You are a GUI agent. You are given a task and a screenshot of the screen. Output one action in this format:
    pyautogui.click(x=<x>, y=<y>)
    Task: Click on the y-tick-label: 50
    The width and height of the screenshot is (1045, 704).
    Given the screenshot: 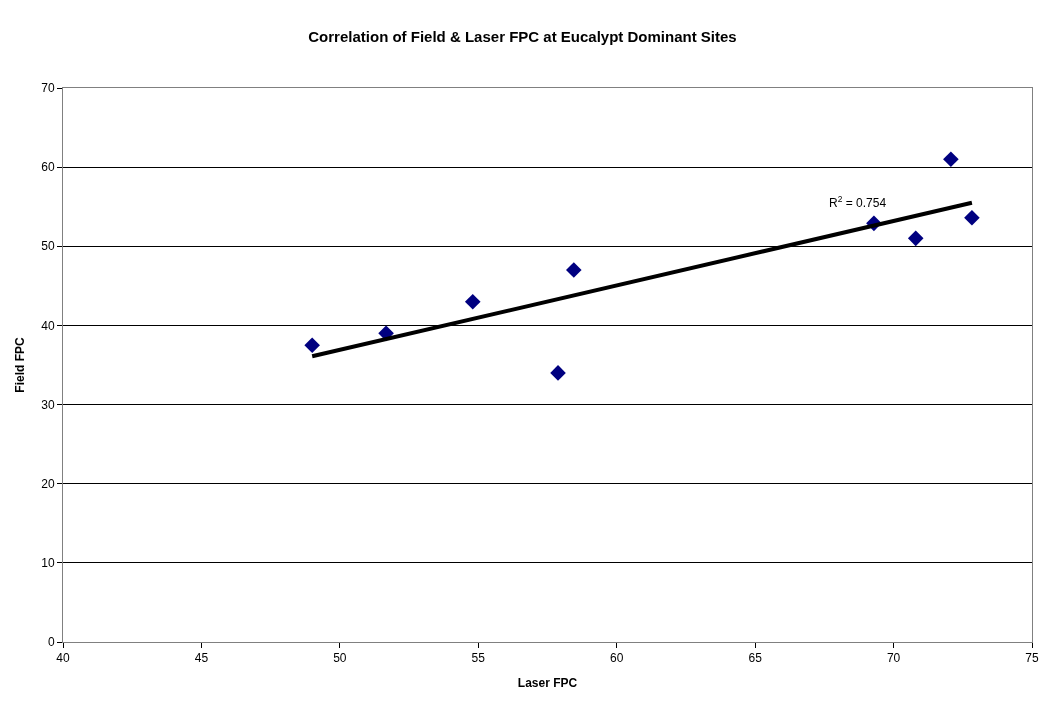 What is the action you would take?
    pyautogui.click(x=48, y=246)
    